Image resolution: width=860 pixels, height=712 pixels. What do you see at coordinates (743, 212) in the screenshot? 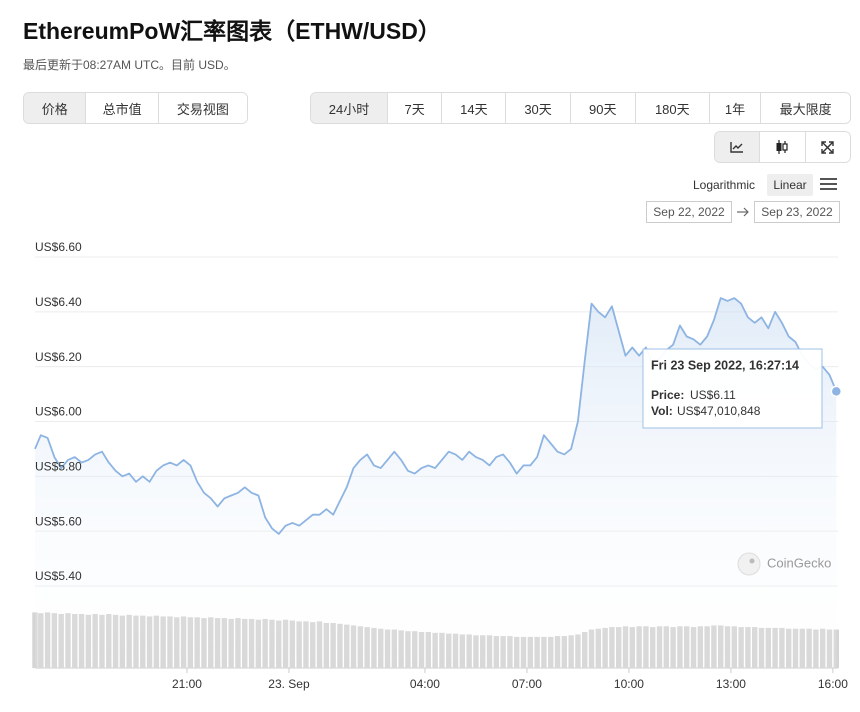
I see `date-arrow` at bounding box center [743, 212].